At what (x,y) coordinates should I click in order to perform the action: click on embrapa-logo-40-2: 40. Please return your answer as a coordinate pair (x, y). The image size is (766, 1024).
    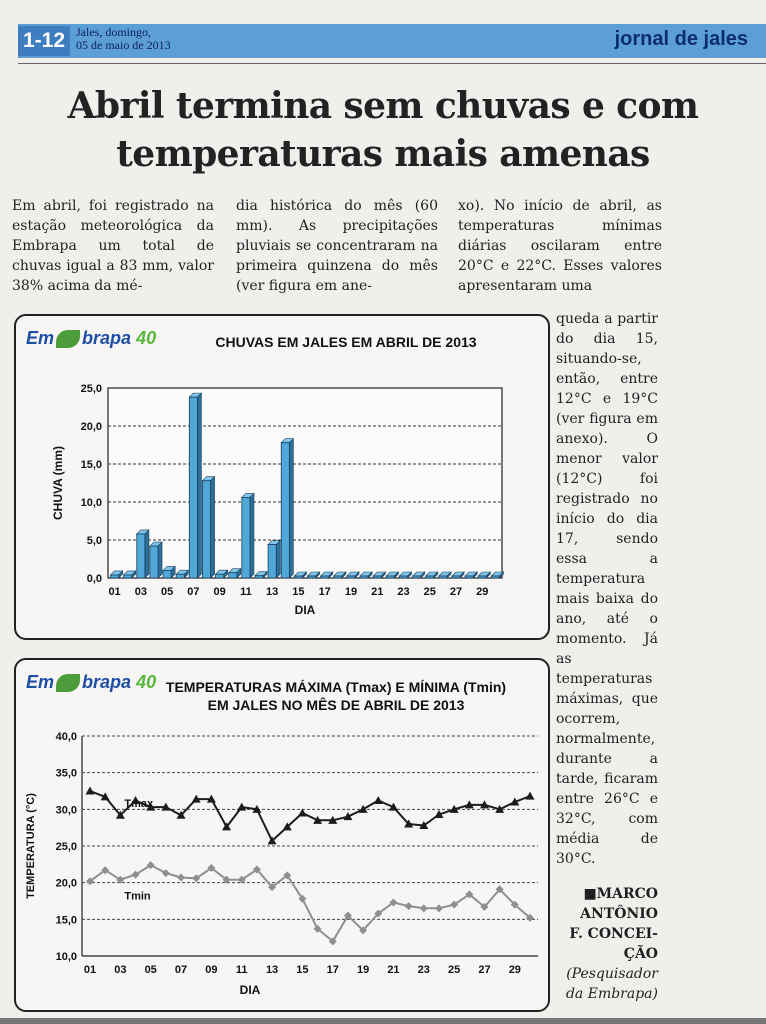
    Looking at the image, I should click on (146, 682).